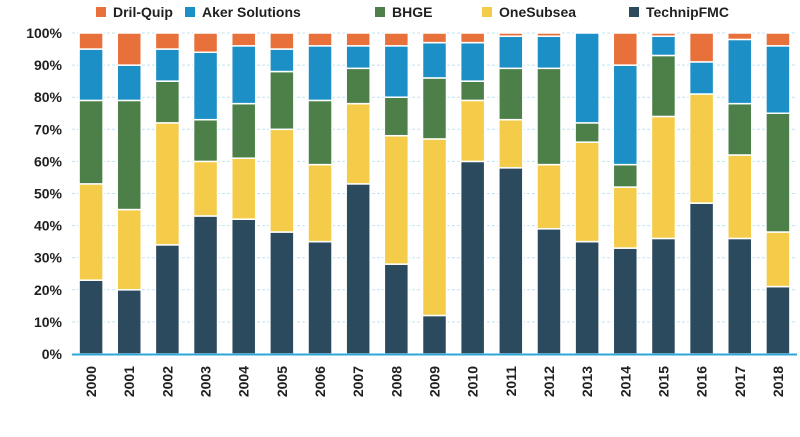 The height and width of the screenshot is (437, 800). Describe the element at coordinates (412, 12) in the screenshot. I see `legend-label: BHGE` at that location.